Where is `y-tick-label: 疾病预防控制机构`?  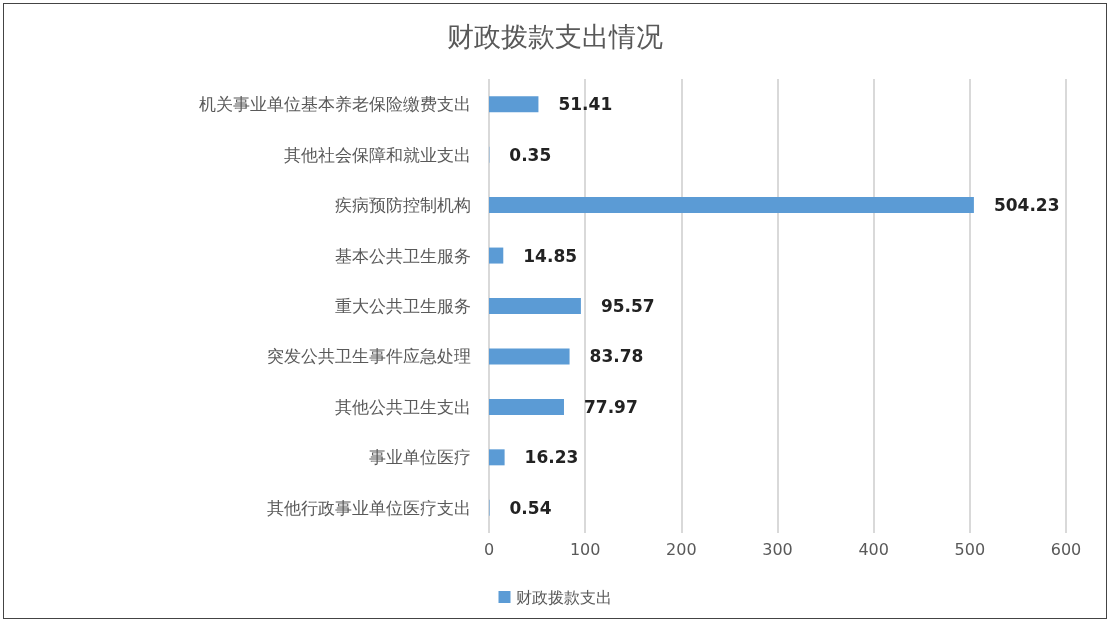 y-tick-label: 疾病预防控制机构 is located at coordinates (403, 205).